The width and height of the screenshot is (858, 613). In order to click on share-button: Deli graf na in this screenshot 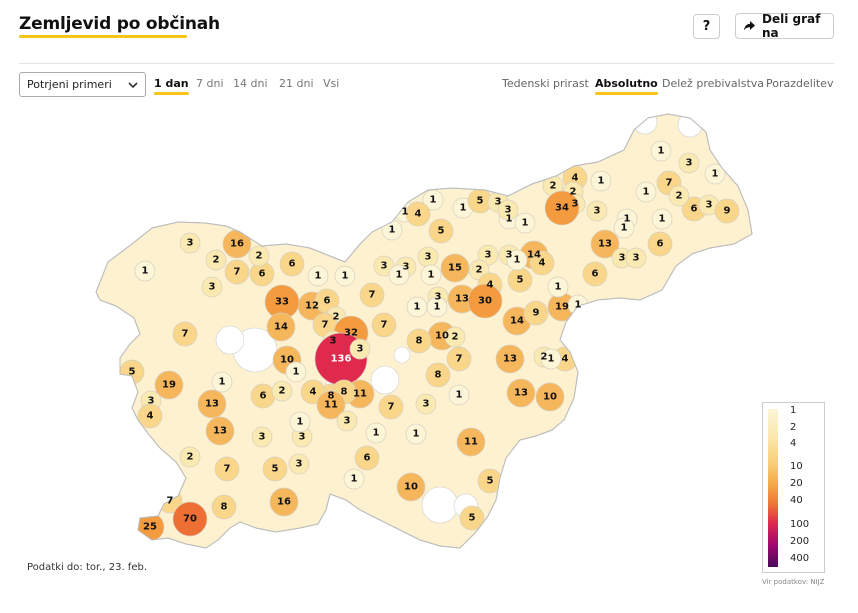, I will do `click(784, 26)`.